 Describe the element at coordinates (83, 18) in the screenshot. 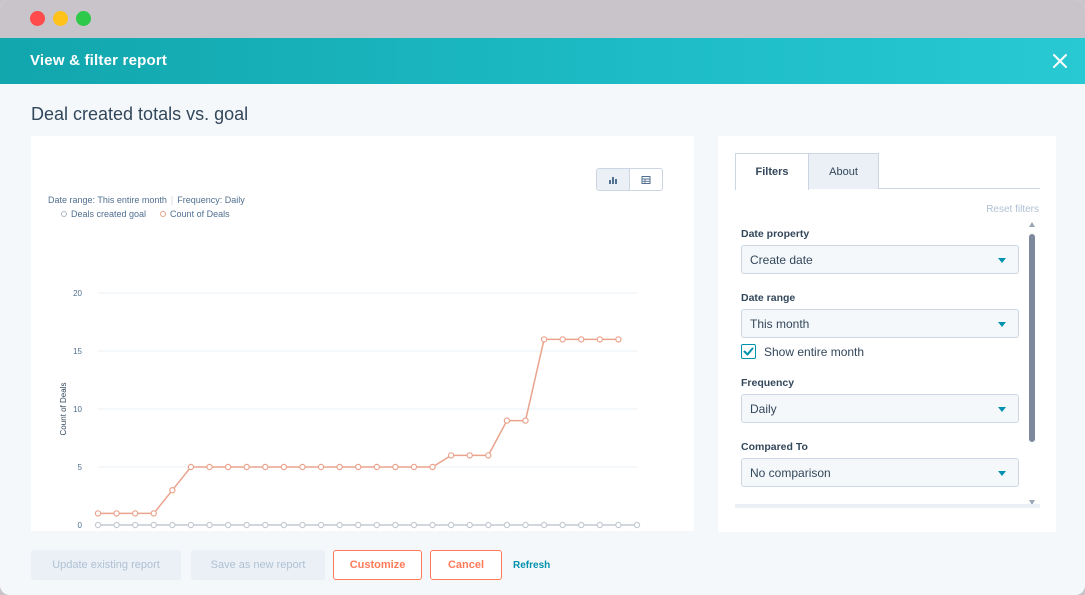

I see `window-maximize-dot` at that location.